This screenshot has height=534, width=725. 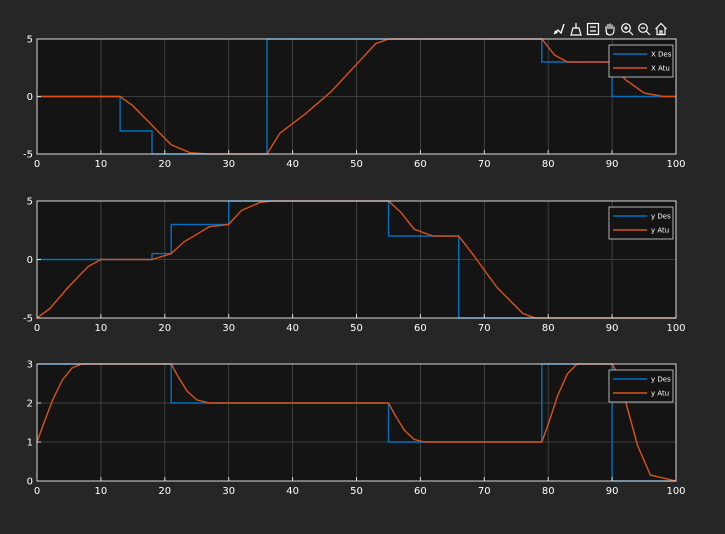 I want to click on y-tick-label: 2, so click(x=30, y=404).